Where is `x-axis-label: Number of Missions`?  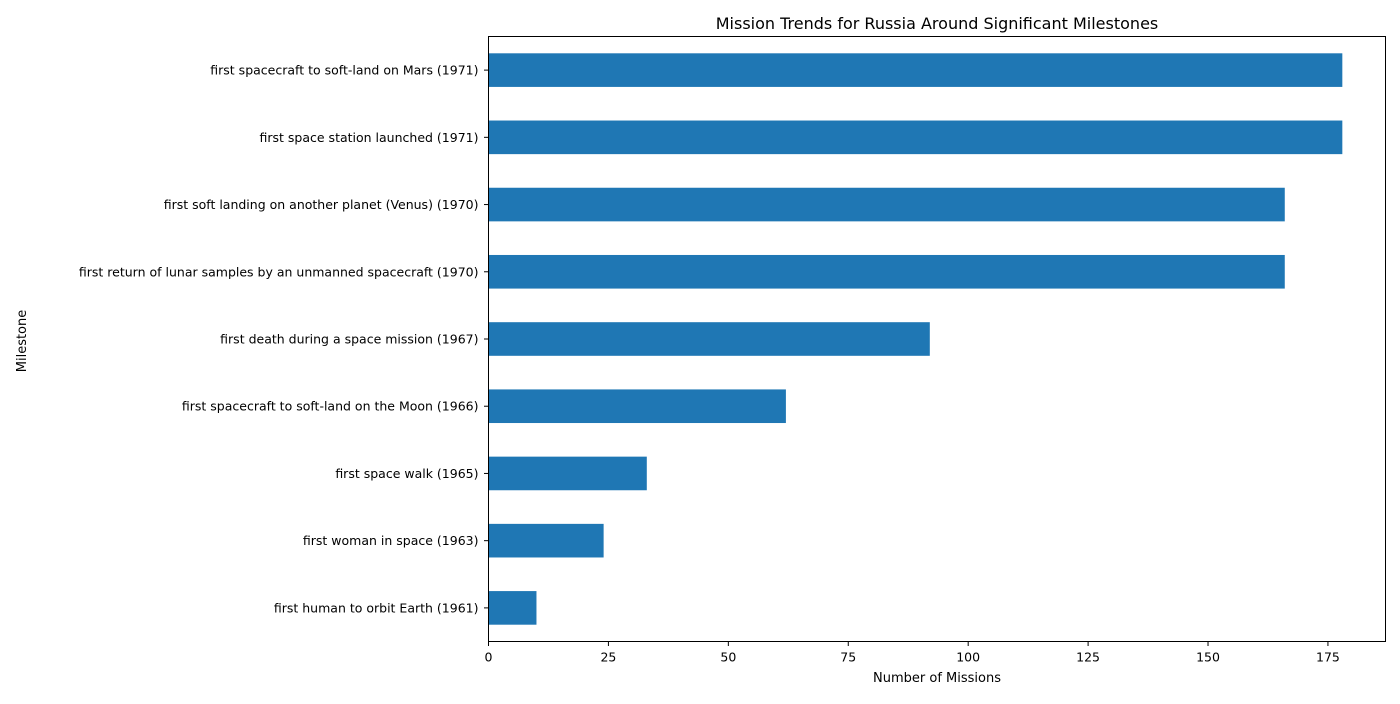
x-axis-label: Number of Missions is located at coordinates (937, 678).